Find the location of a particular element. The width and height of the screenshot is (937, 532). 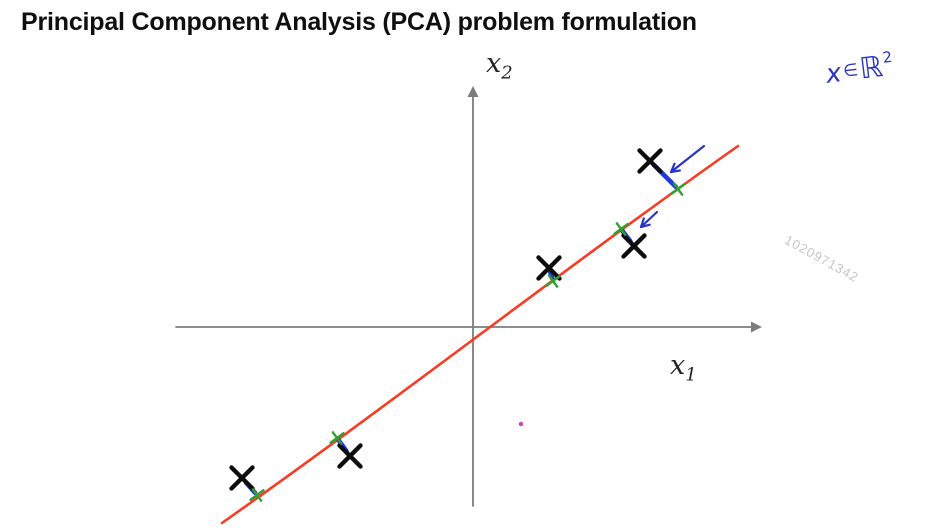

x-axis-label-letter: x is located at coordinates (678, 365).